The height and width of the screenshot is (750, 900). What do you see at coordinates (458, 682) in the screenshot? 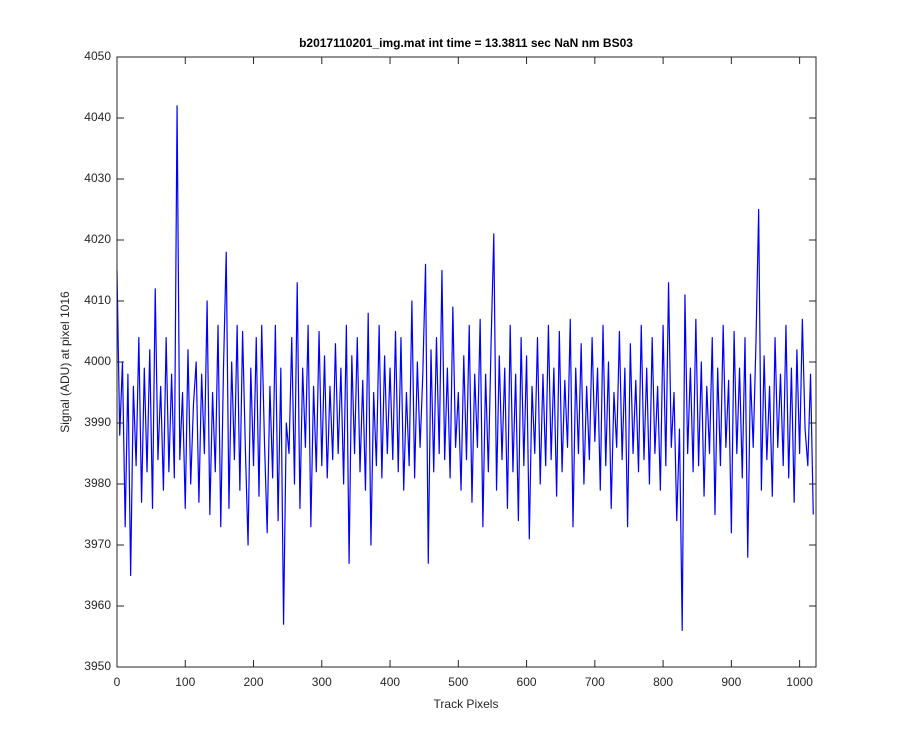
I see `x-tick-label: 500` at bounding box center [458, 682].